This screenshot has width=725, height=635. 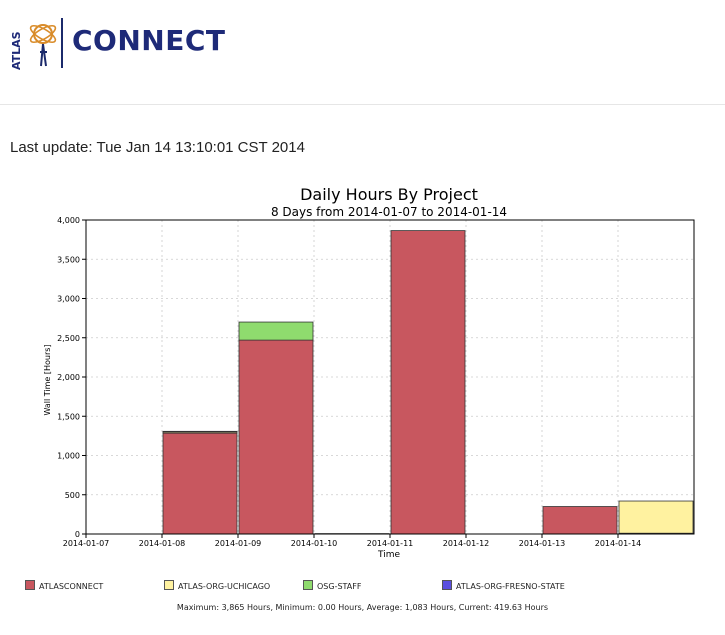 I want to click on y-tick-label: 4,000, so click(x=68, y=220).